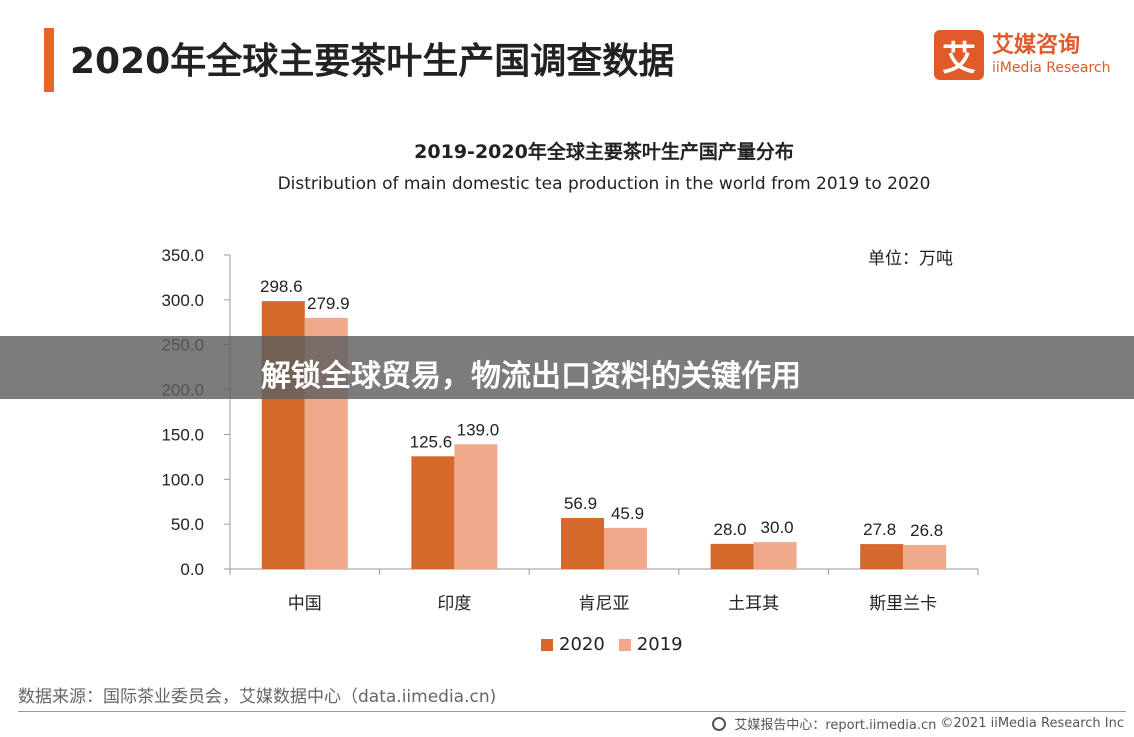 The height and width of the screenshot is (737, 1134). Describe the element at coordinates (582, 644) in the screenshot. I see `legend-label-2020: 2020` at that location.